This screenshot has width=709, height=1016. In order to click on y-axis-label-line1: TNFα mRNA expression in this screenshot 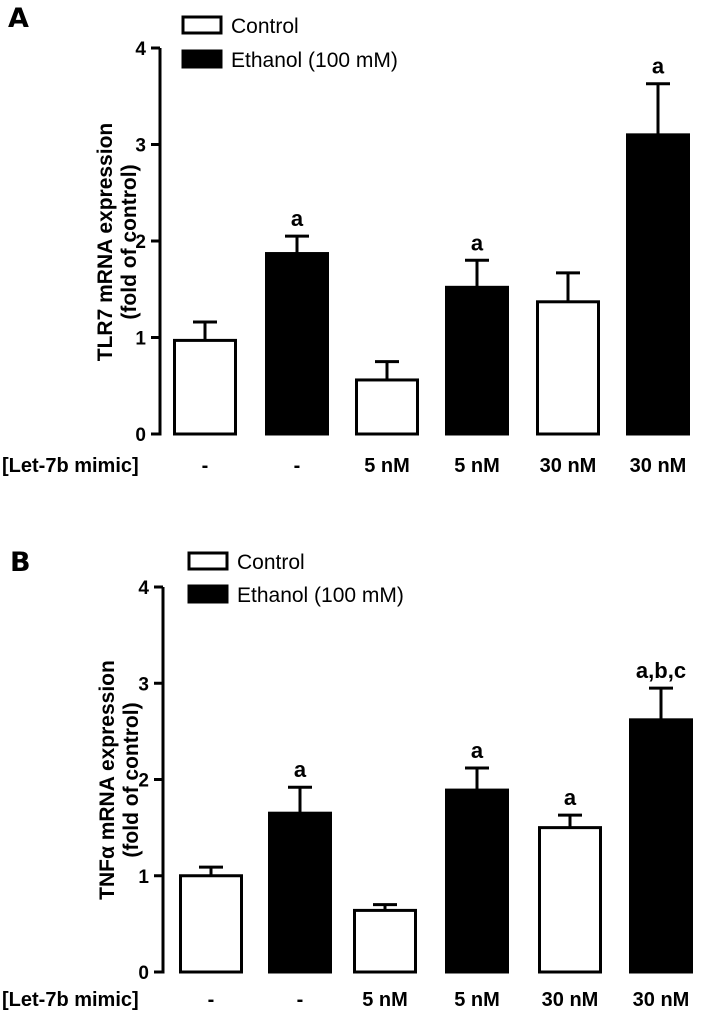, I will do `click(107, 780)`.